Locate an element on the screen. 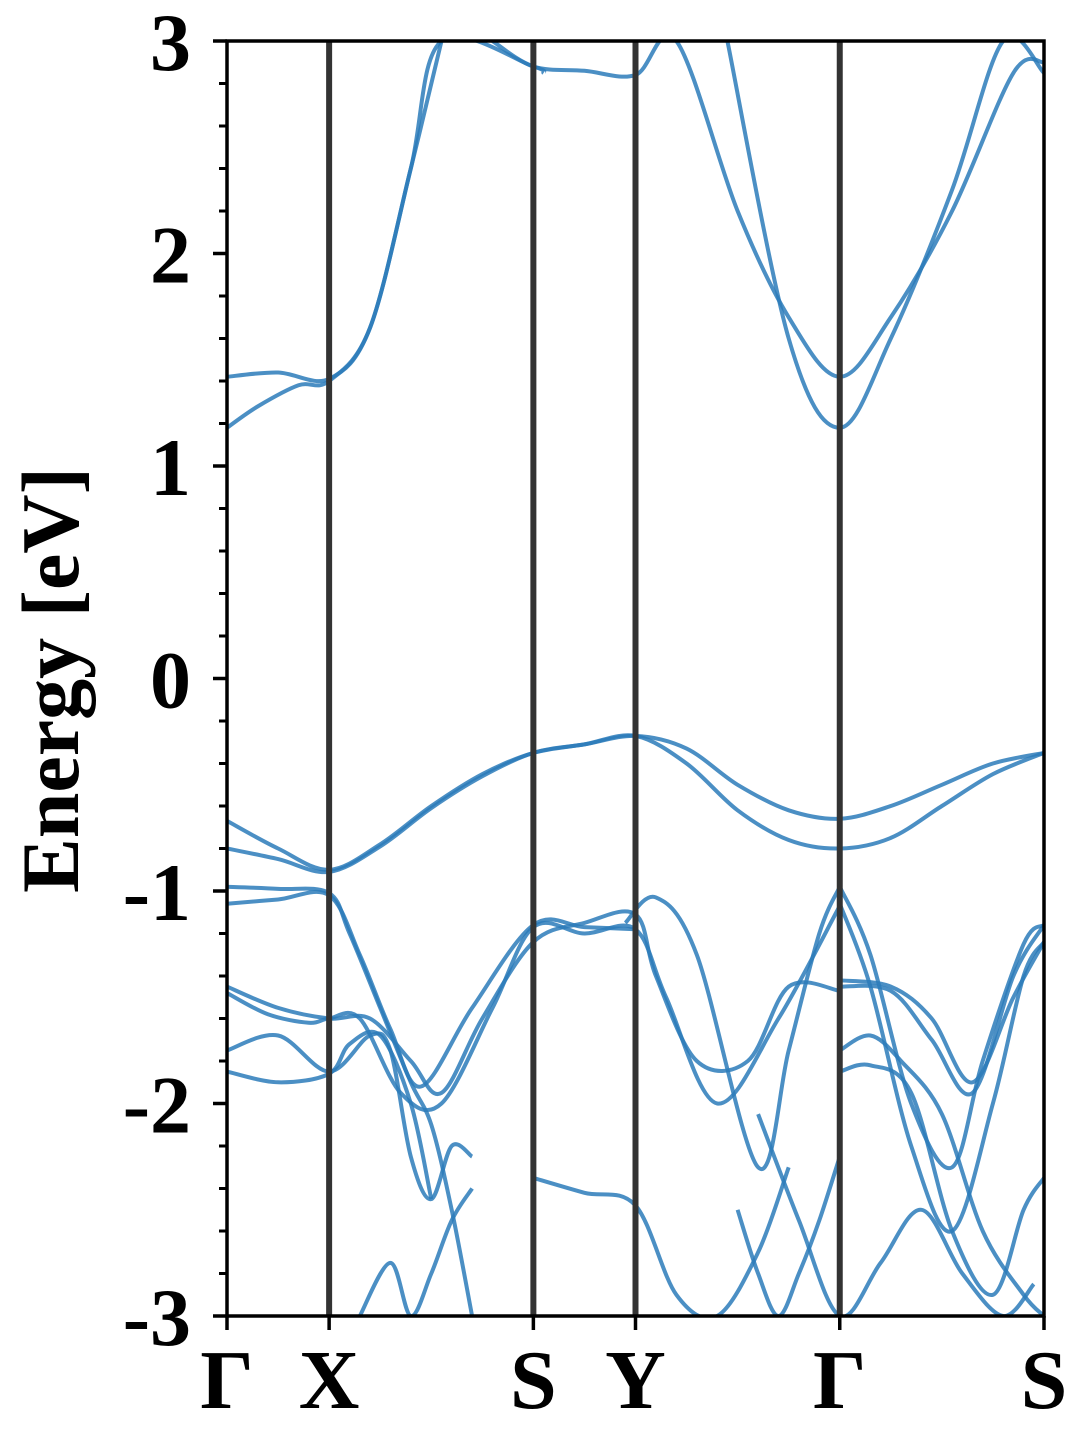  y-tick-label: 2 is located at coordinates (170, 255).